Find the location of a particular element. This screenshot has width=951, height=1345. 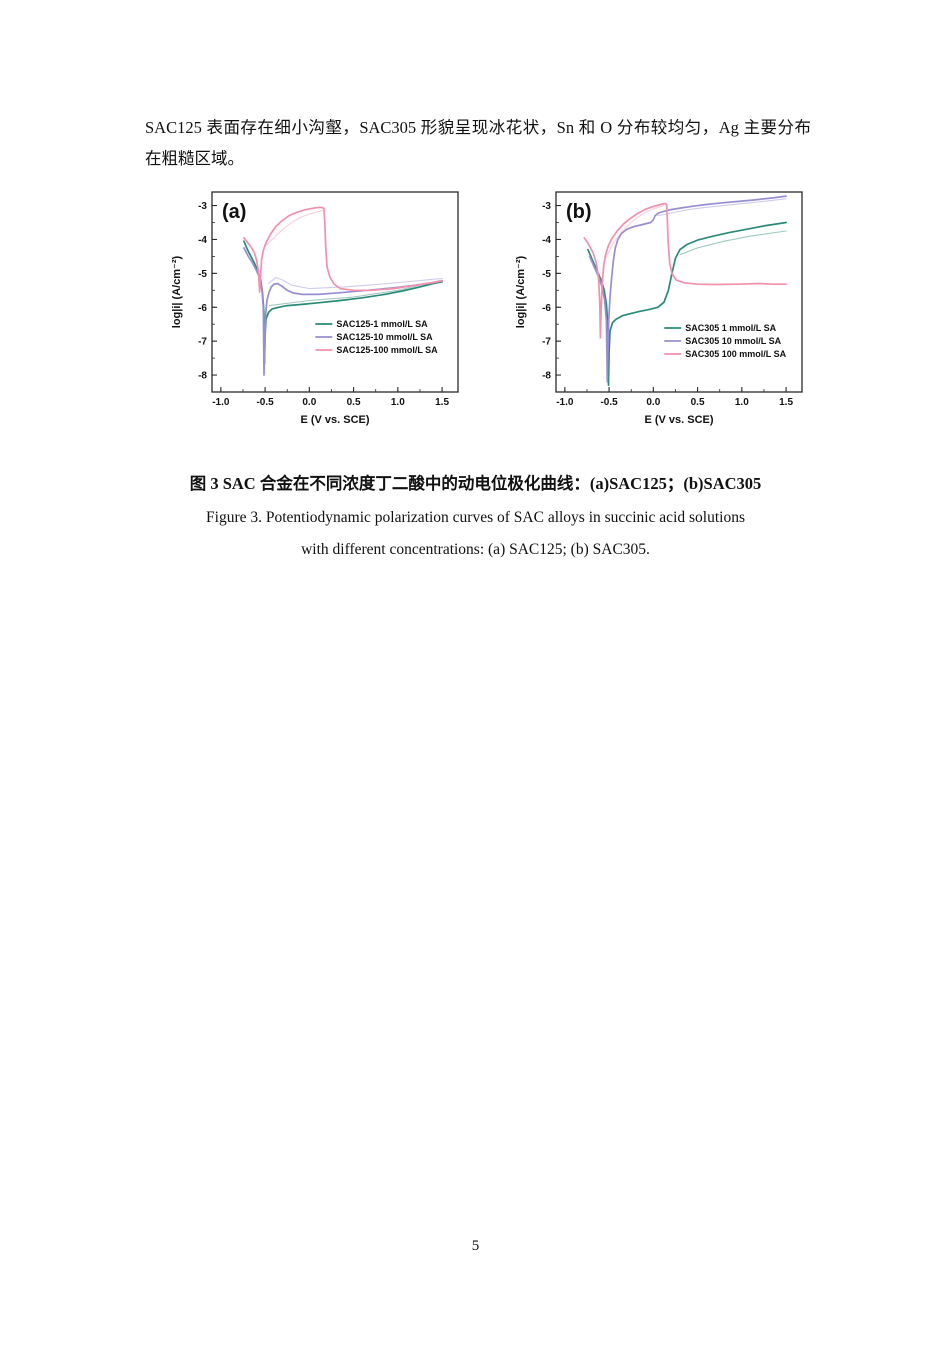

svg-text: (a) is located at coordinates (234, 212).